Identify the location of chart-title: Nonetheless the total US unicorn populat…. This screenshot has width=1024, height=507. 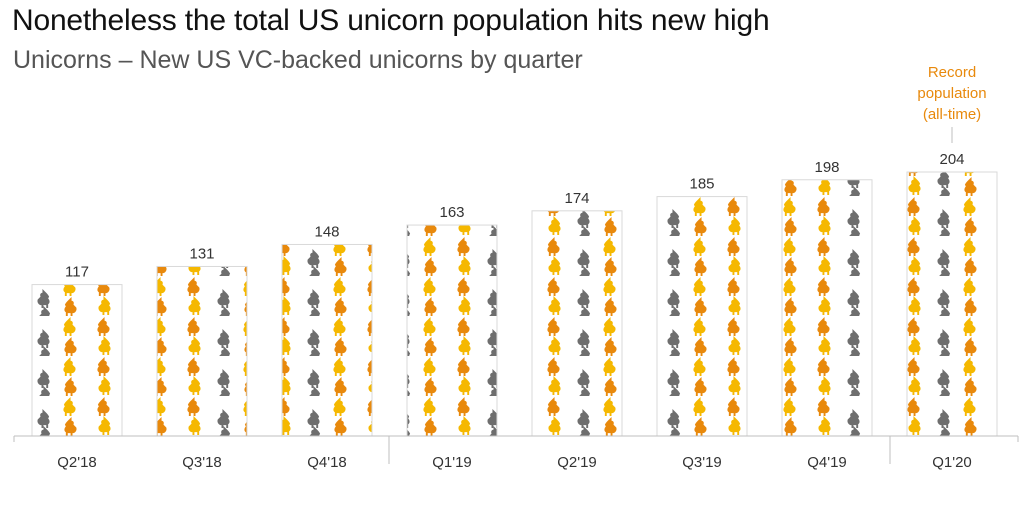
(391, 20).